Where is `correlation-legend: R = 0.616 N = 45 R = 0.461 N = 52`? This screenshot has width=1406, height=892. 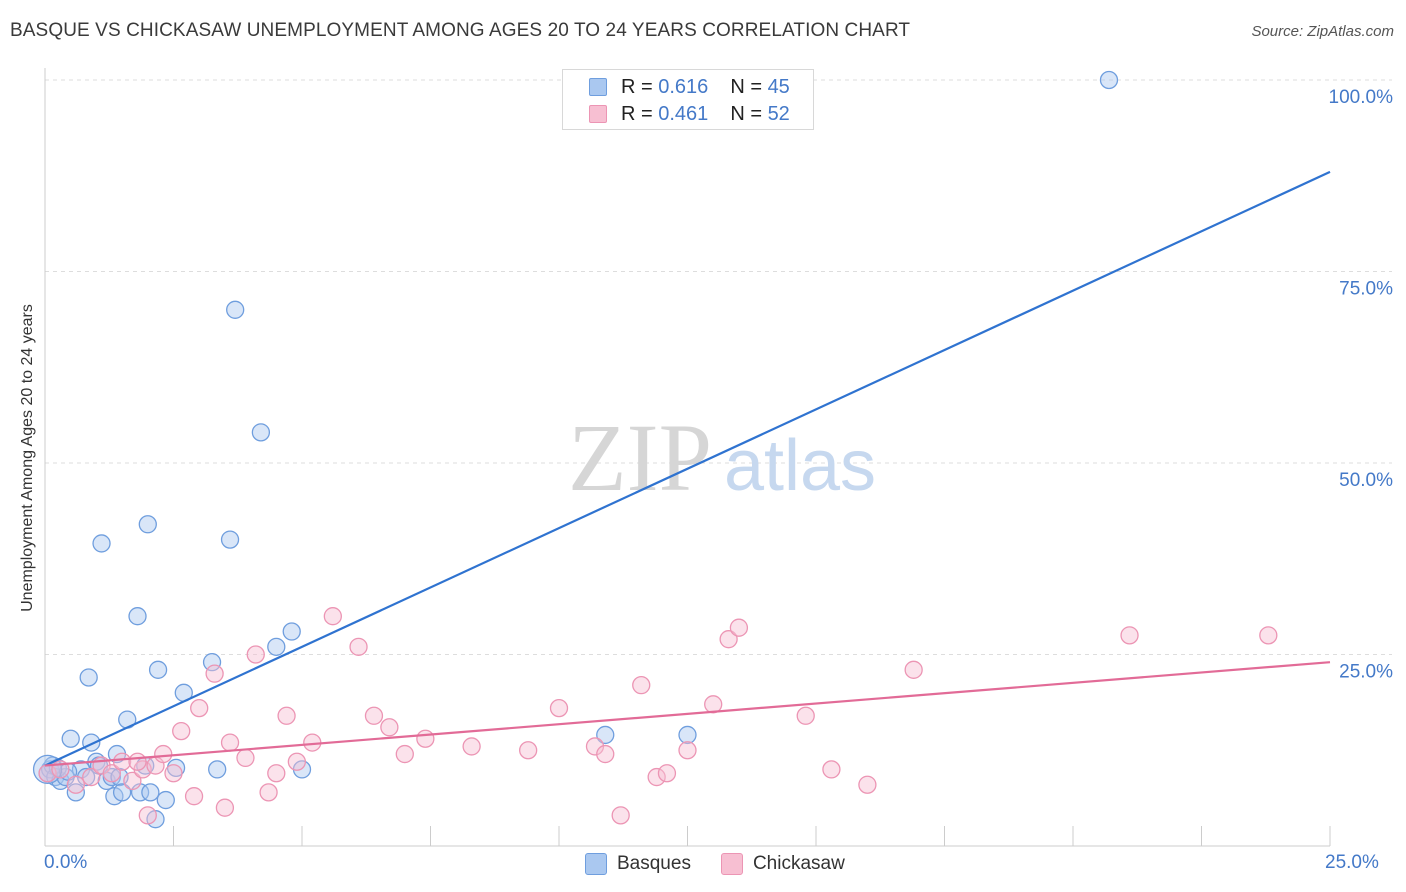
correlation-legend: R = 0.616 N = 45 R = 0.461 N = 52 is located at coordinates (688, 99).